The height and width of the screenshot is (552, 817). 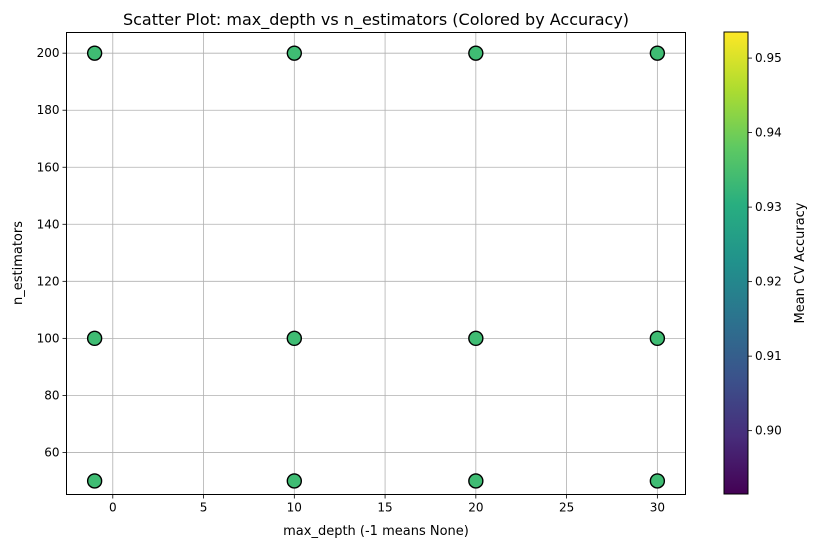 What do you see at coordinates (51, 395) in the screenshot?
I see `y-tick-label: 80` at bounding box center [51, 395].